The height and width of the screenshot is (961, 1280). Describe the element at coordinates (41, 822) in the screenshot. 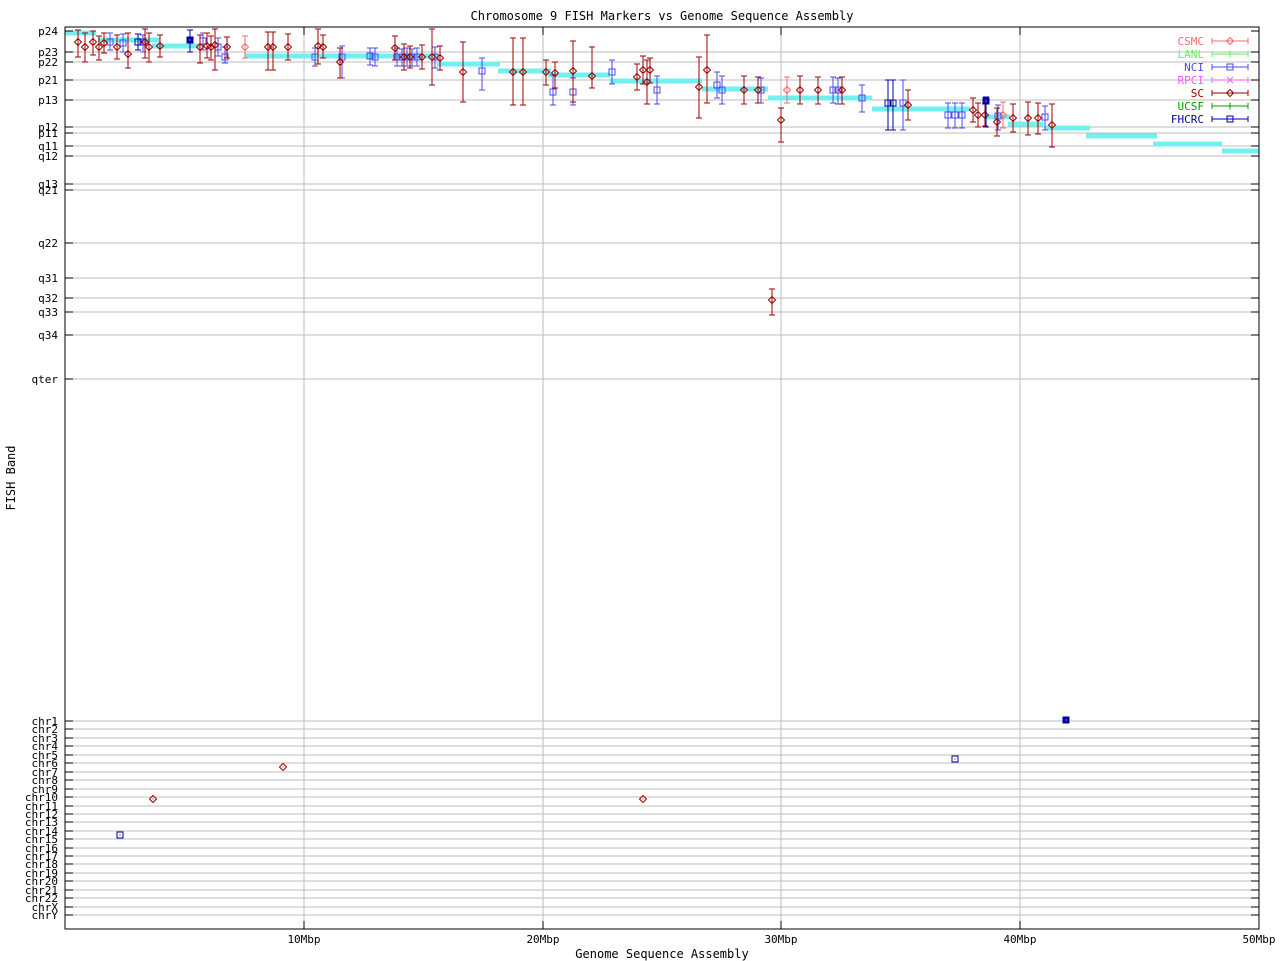

I see `band-label-chr13: chr13` at that location.